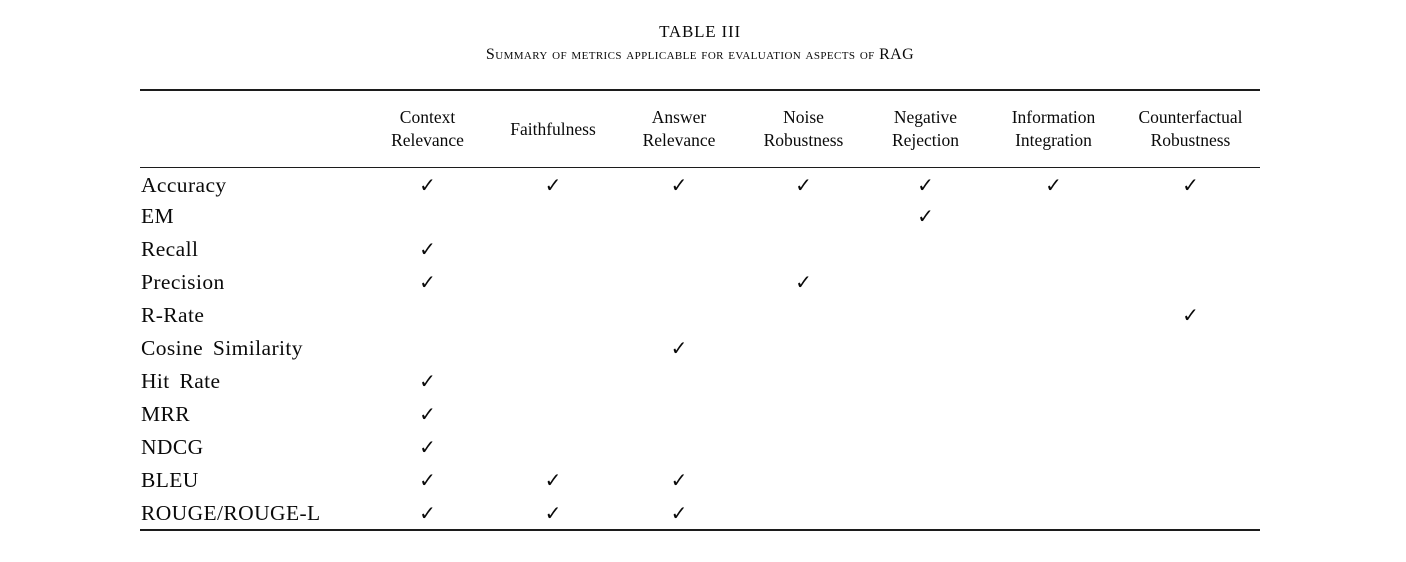  What do you see at coordinates (700, 31) in the screenshot?
I see `table-number: TABLE III` at bounding box center [700, 31].